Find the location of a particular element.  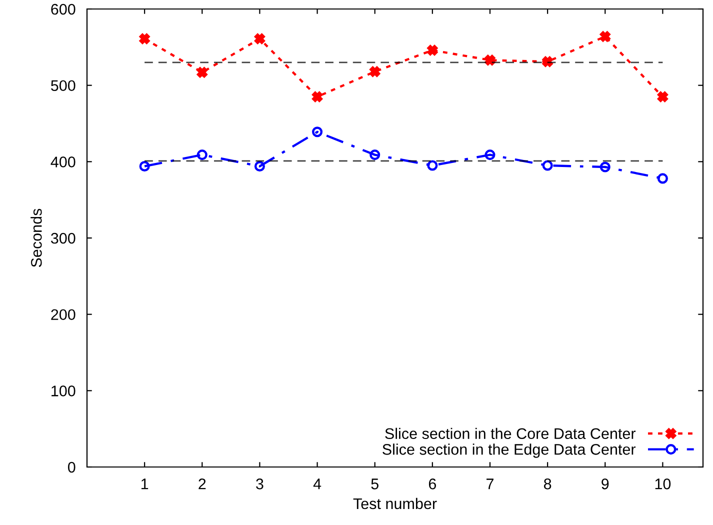

y-axis-title: Seconds is located at coordinates (36, 238).